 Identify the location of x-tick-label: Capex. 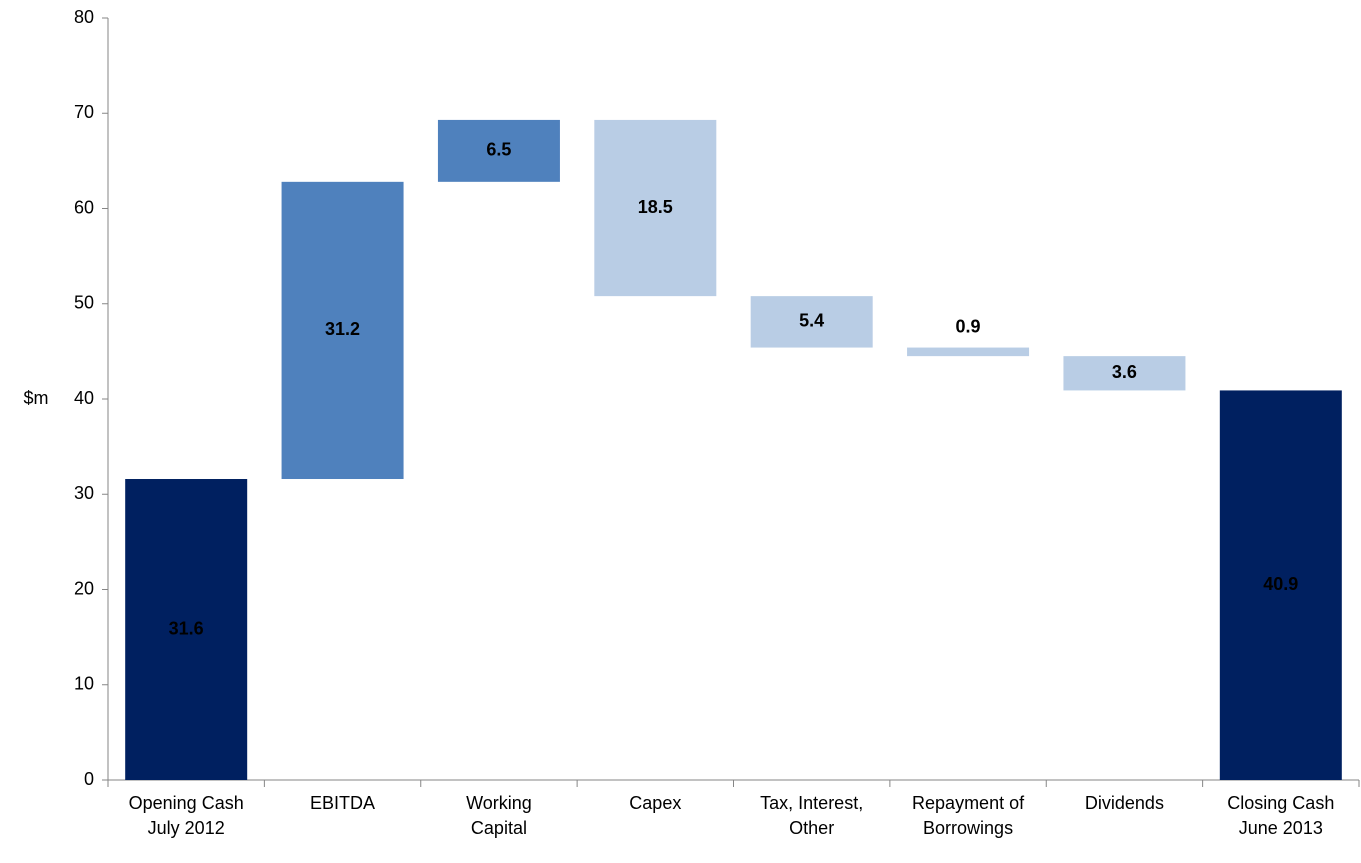
(655, 803).